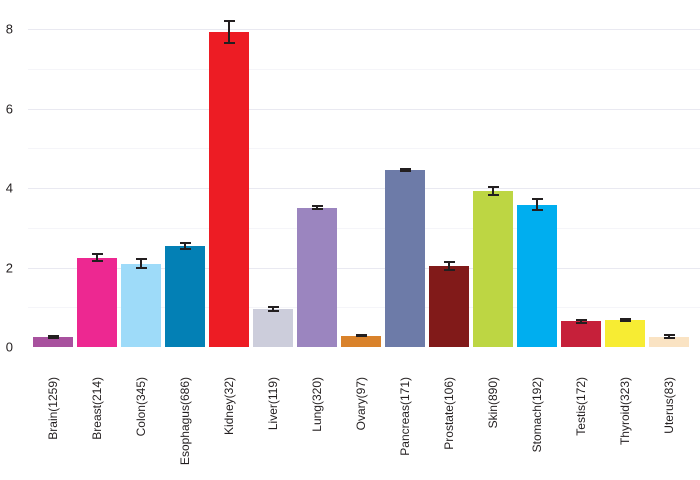 The width and height of the screenshot is (700, 480). What do you see at coordinates (317, 277) in the screenshot?
I see `bar-lung` at bounding box center [317, 277].